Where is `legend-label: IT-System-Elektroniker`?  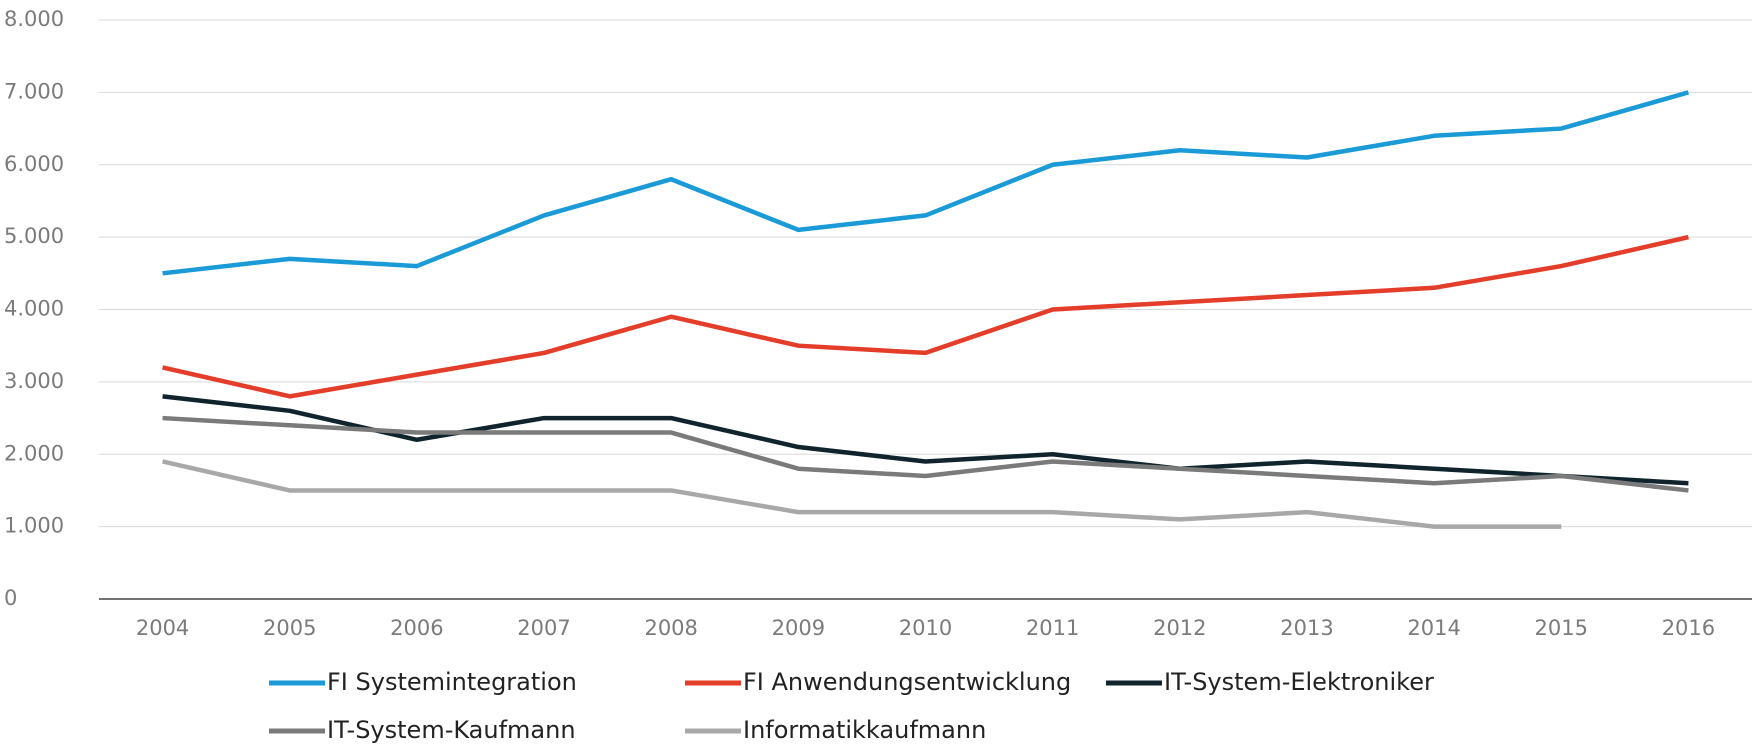
legend-label: IT-System-Elektroniker is located at coordinates (1299, 682).